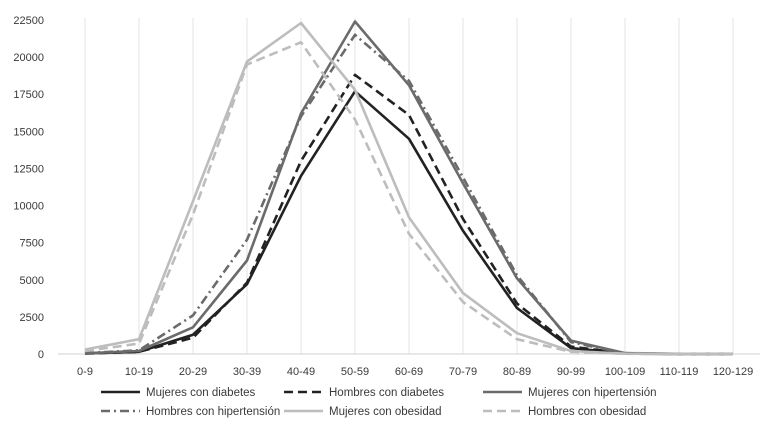 The width and height of the screenshot is (765, 424). What do you see at coordinates (733, 372) in the screenshot?
I see `x-tick-label: 120-129` at bounding box center [733, 372].